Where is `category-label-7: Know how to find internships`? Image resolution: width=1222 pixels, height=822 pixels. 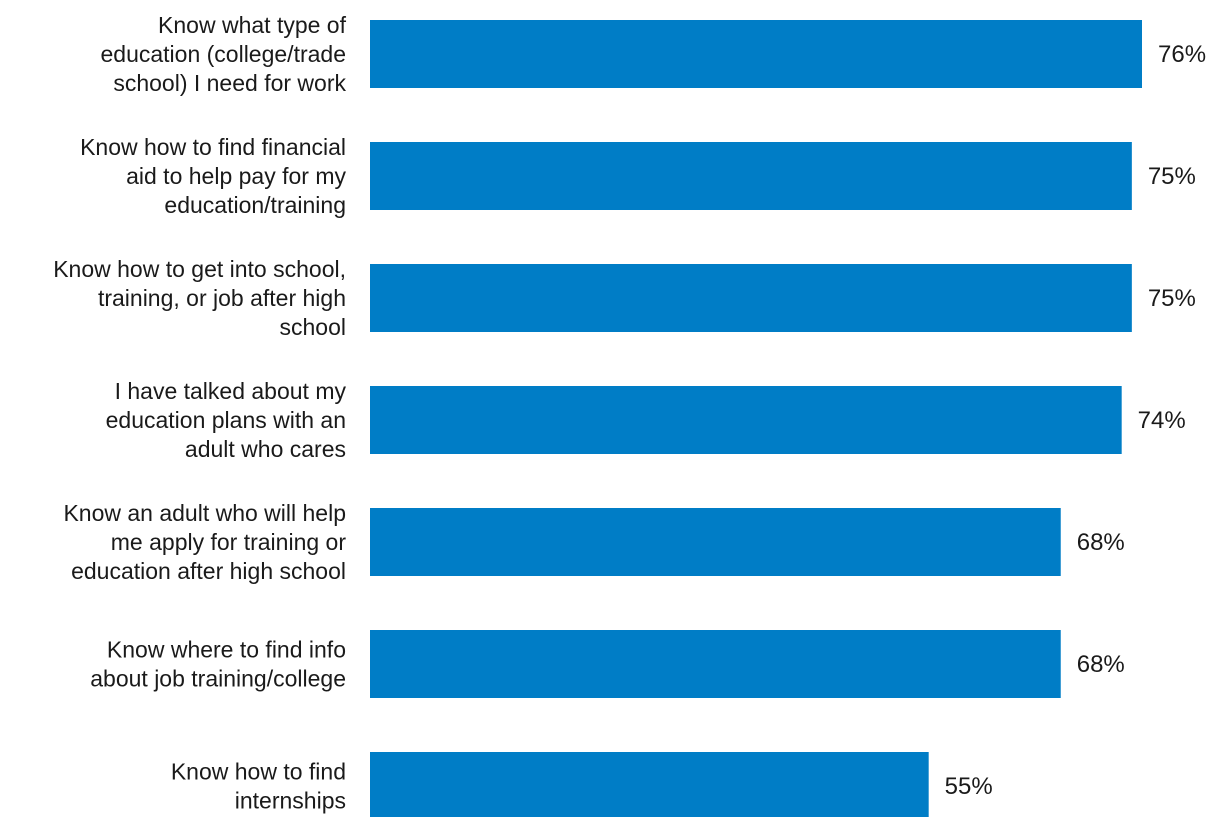 category-label-7: Know how to find internships is located at coordinates (258, 786).